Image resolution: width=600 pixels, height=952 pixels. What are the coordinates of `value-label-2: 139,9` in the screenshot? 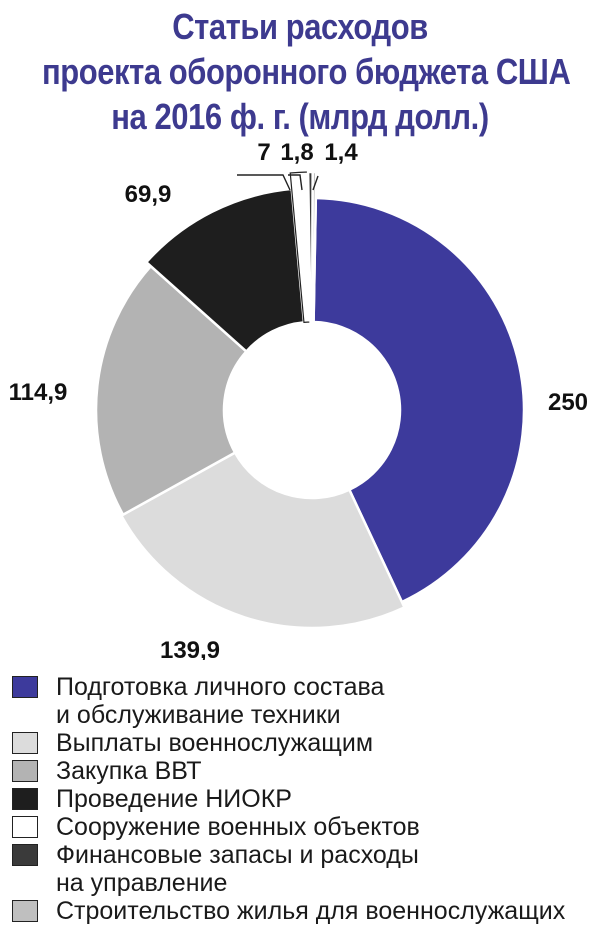 It's located at (190, 648).